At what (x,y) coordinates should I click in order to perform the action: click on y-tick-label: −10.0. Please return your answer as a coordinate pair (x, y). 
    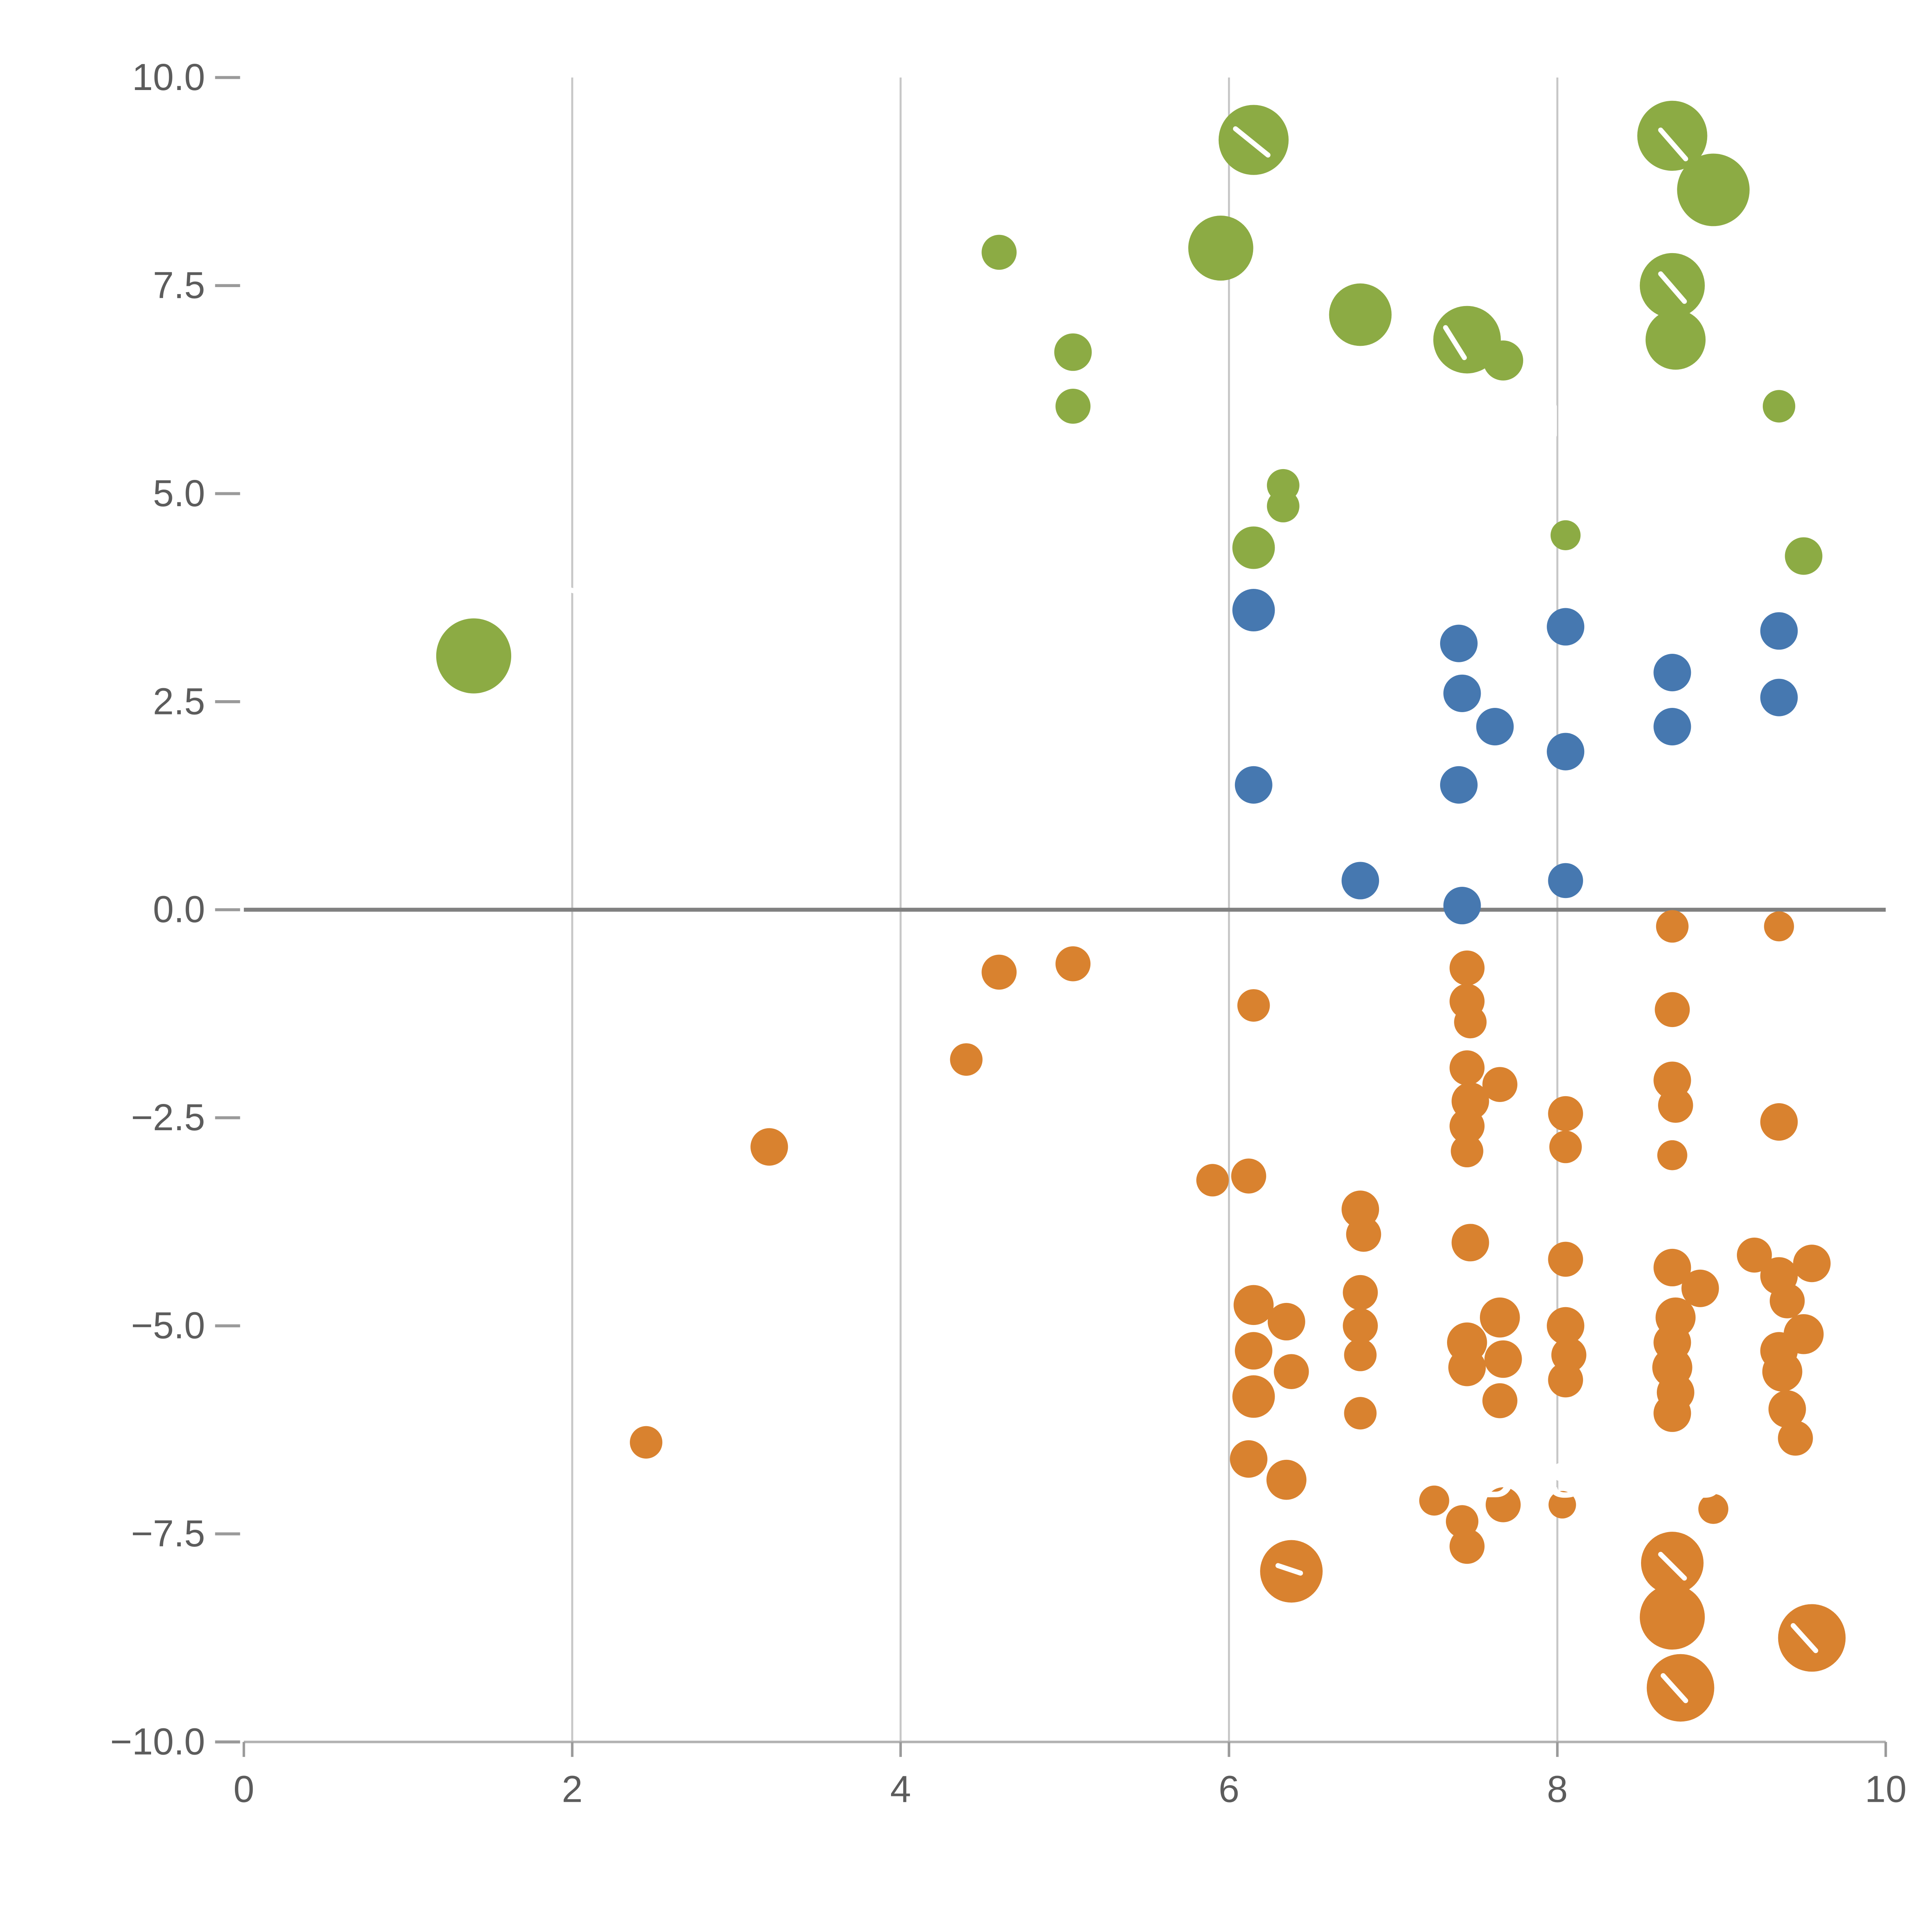
    Looking at the image, I should click on (158, 1741).